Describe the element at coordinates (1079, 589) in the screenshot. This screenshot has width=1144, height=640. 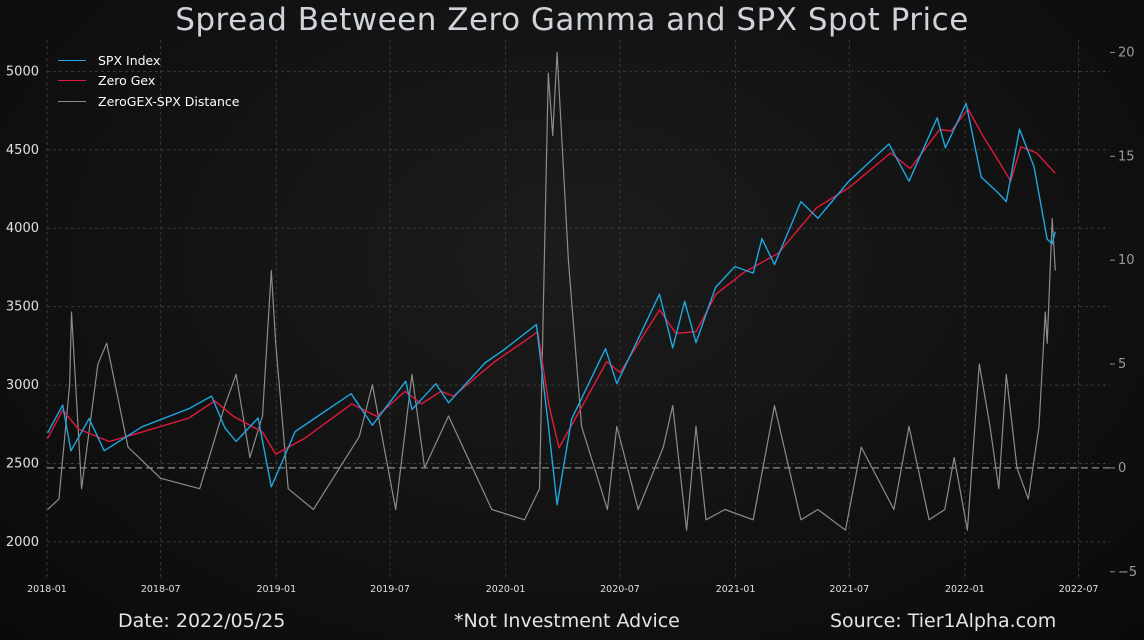
I see `x-tick-label: 2022-07` at that location.